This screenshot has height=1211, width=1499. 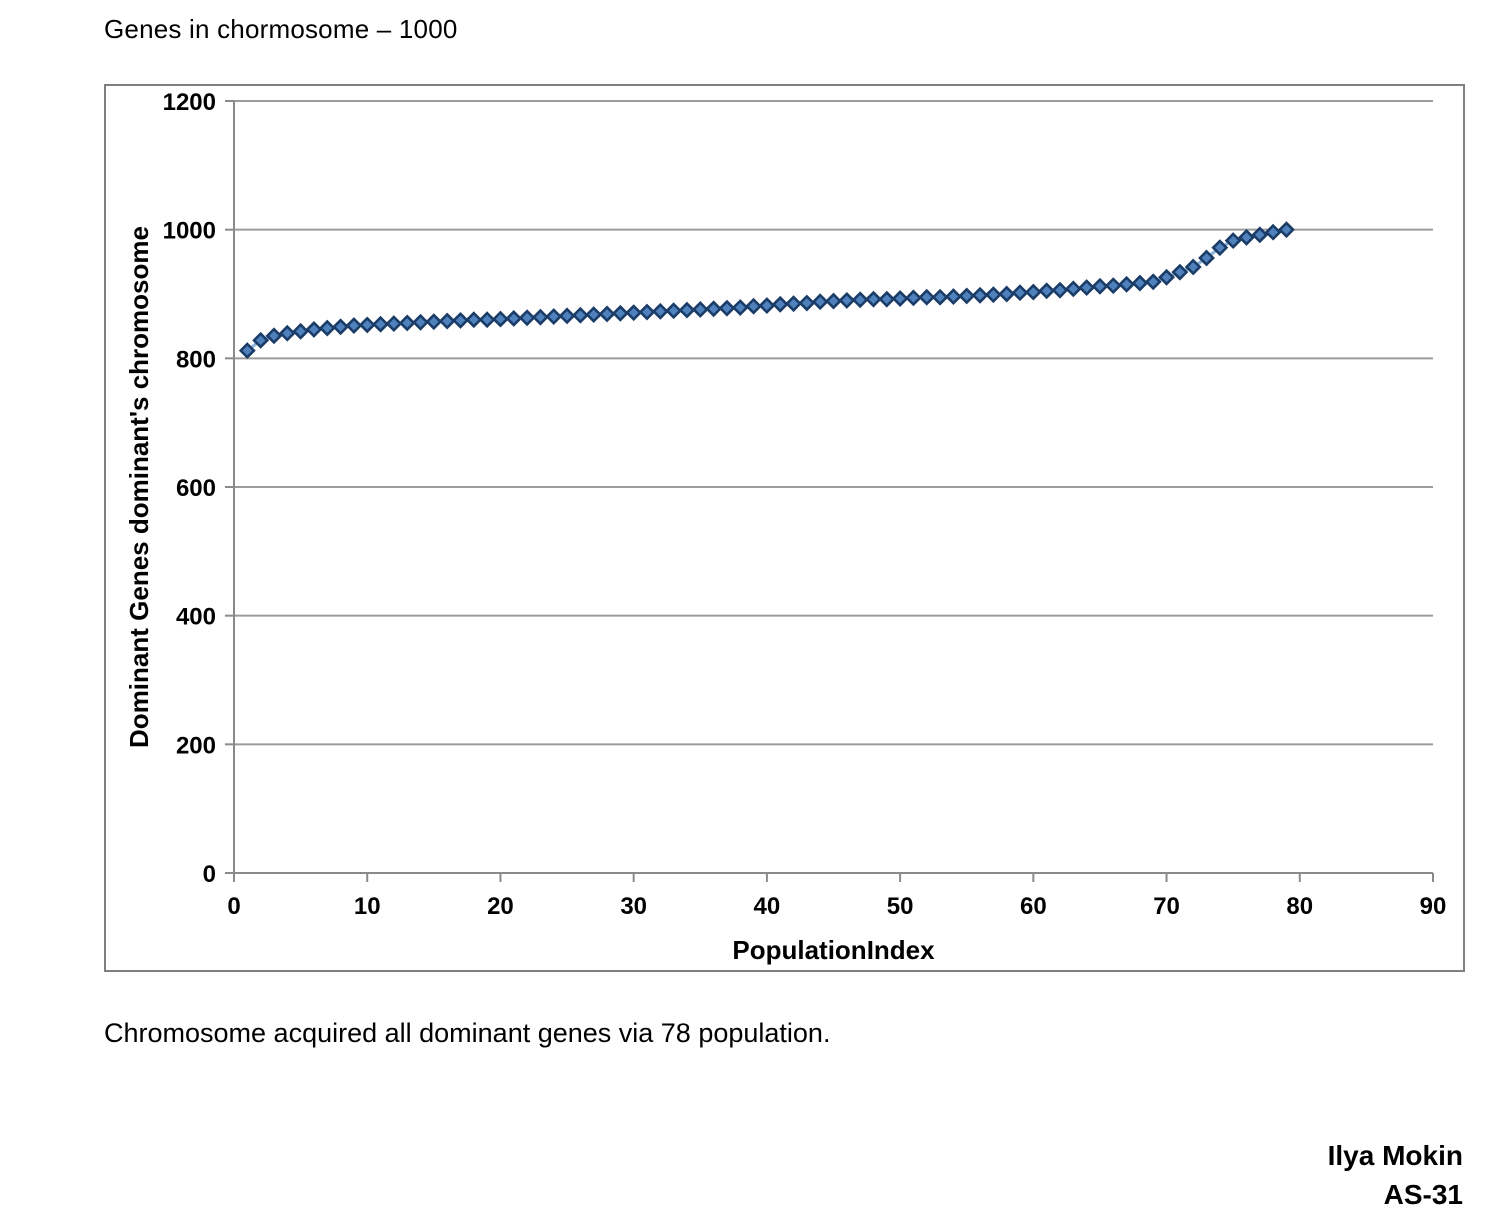 I want to click on x-tick-label: 50, so click(x=900, y=906).